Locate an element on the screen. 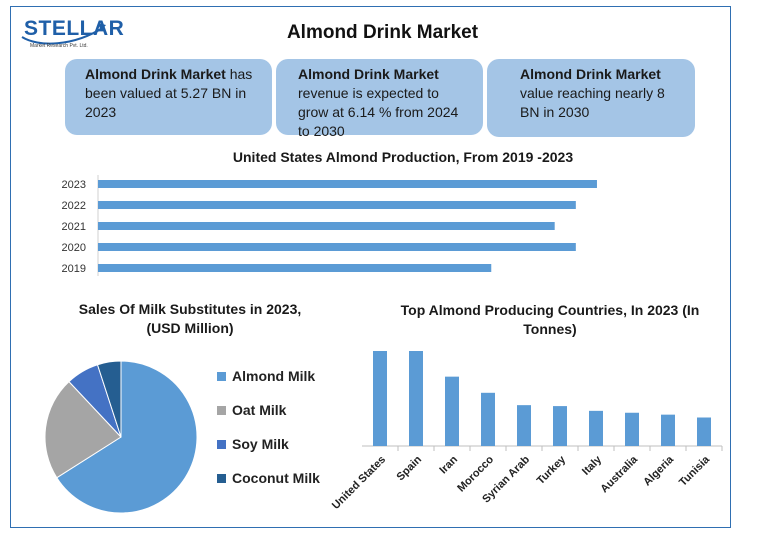 The width and height of the screenshot is (765, 541). info-box-text: has been valued at 5.27 BN in 2023 is located at coordinates (169, 93).